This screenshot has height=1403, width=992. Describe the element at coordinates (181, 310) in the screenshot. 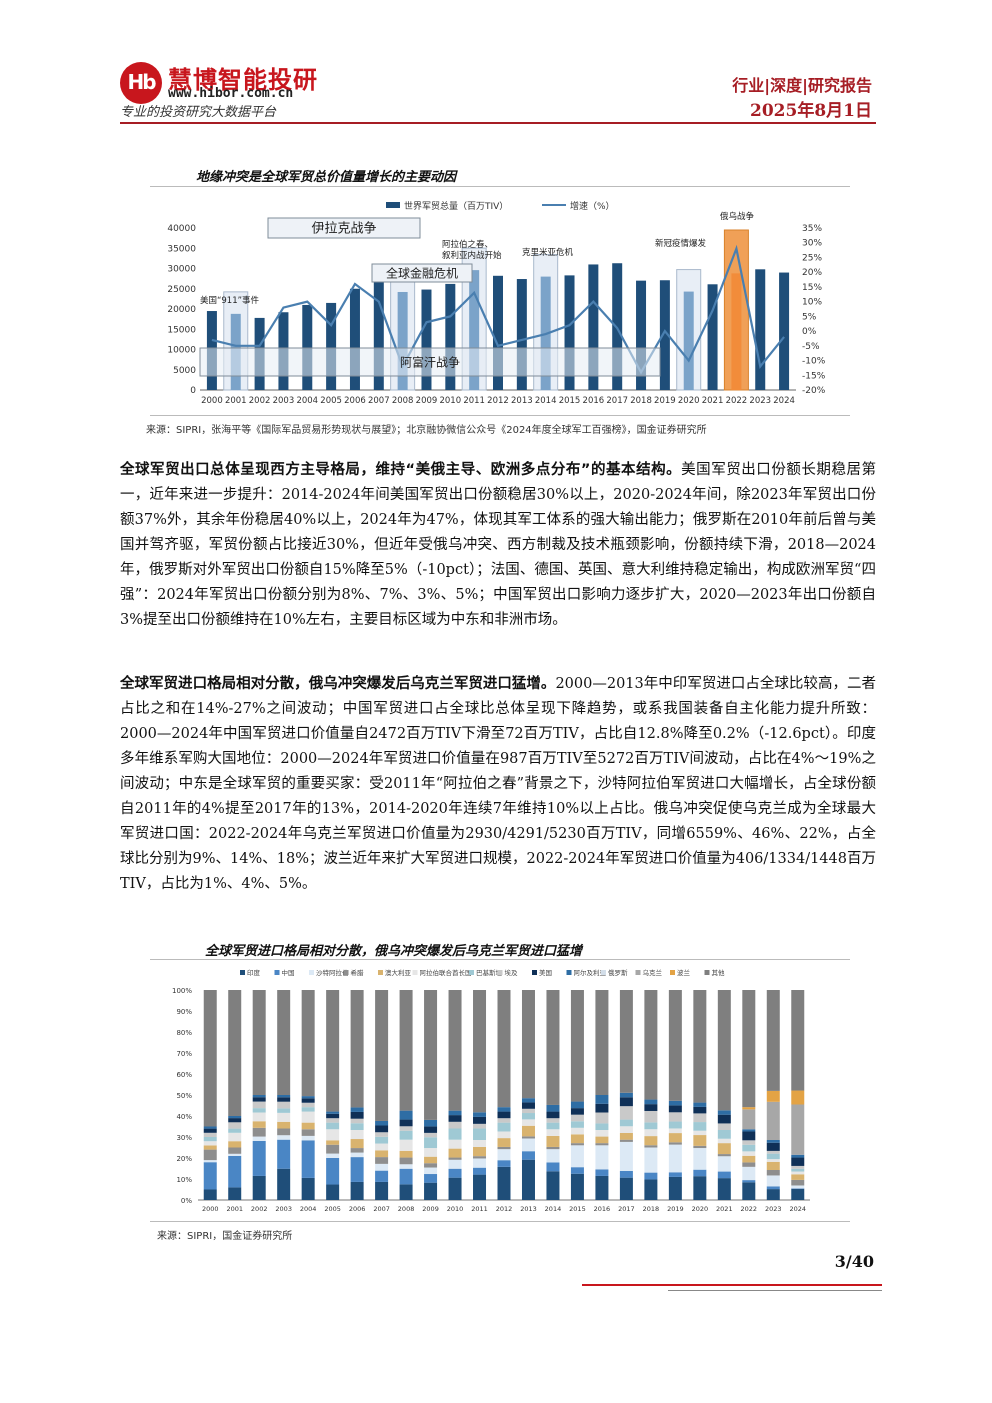

I see `y-left-tick-label: 20000` at that location.